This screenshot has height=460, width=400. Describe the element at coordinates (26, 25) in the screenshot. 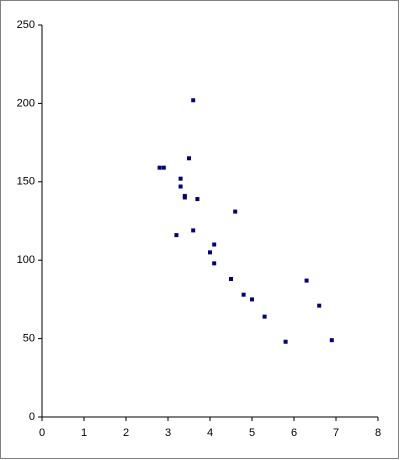

I see `y-tick-label: 250` at that location.